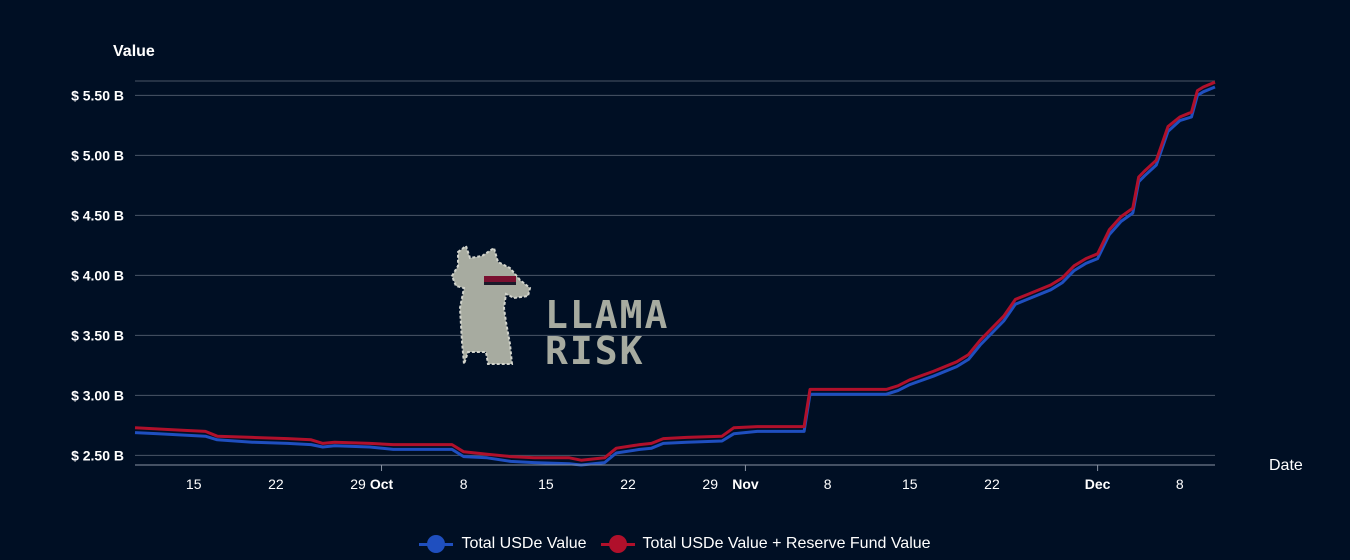  Describe the element at coordinates (617, 544) in the screenshot. I see `legend-swatch-usde-reserve` at that location.